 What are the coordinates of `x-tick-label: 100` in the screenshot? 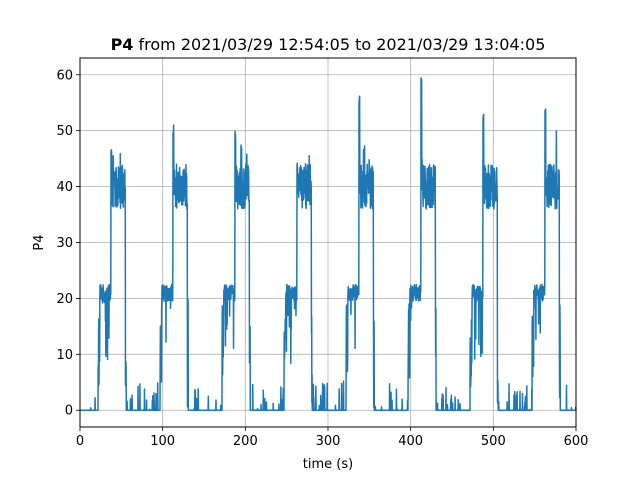 It's located at (162, 441).